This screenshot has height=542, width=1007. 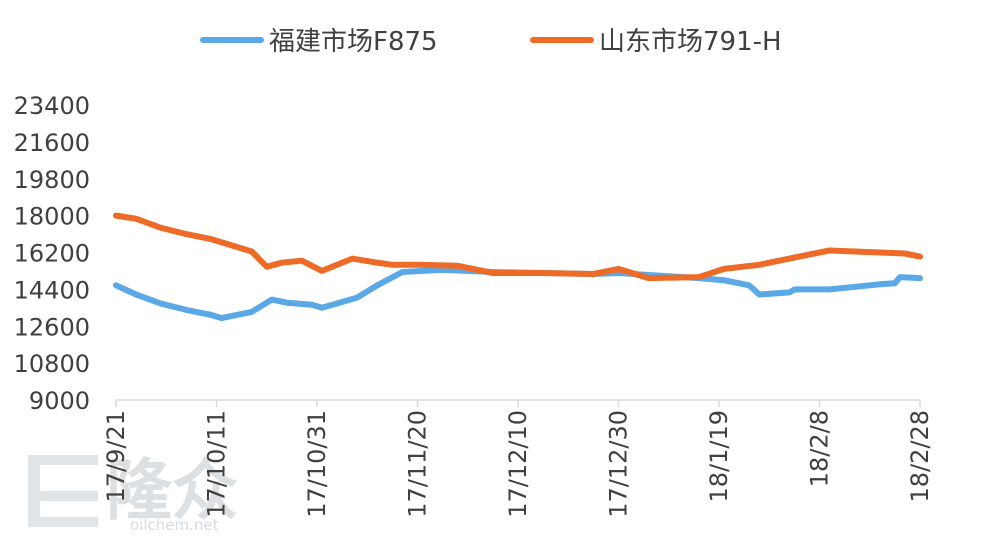 I want to click on x-tick-label: 17/12/30, so click(x=619, y=464).